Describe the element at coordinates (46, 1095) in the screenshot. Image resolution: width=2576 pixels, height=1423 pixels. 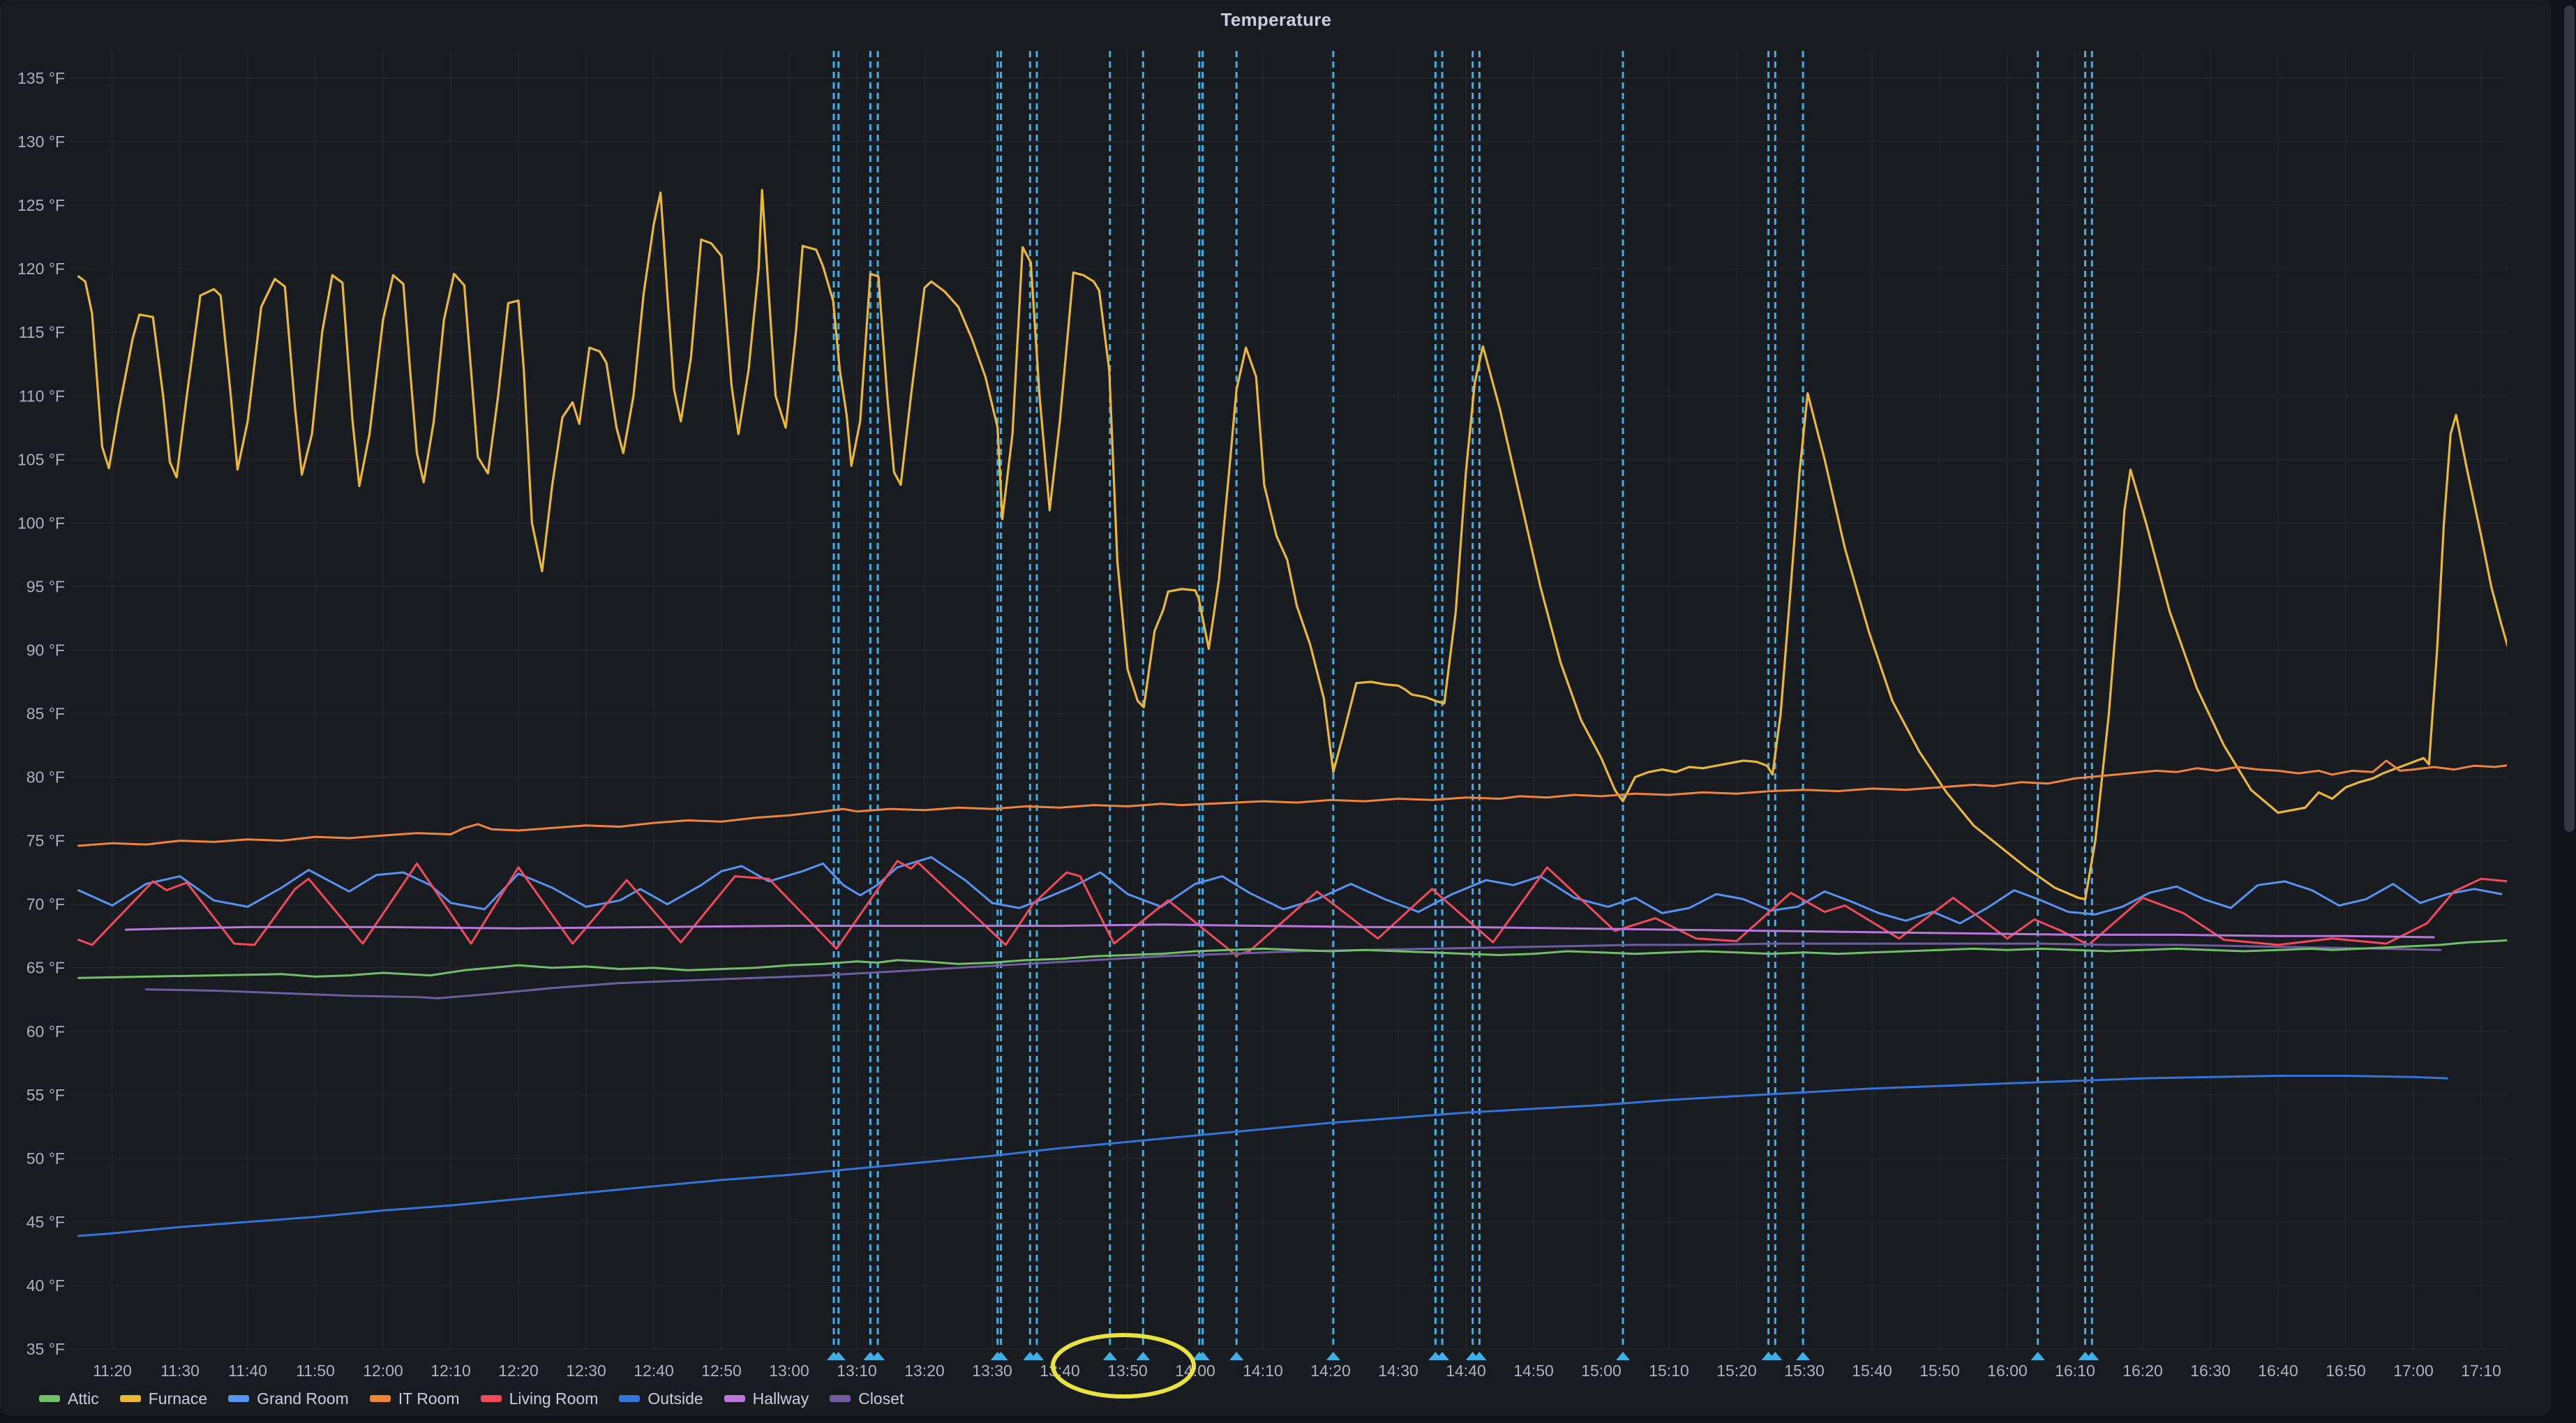
I see `y-axis-tick-label: 55 °F` at that location.